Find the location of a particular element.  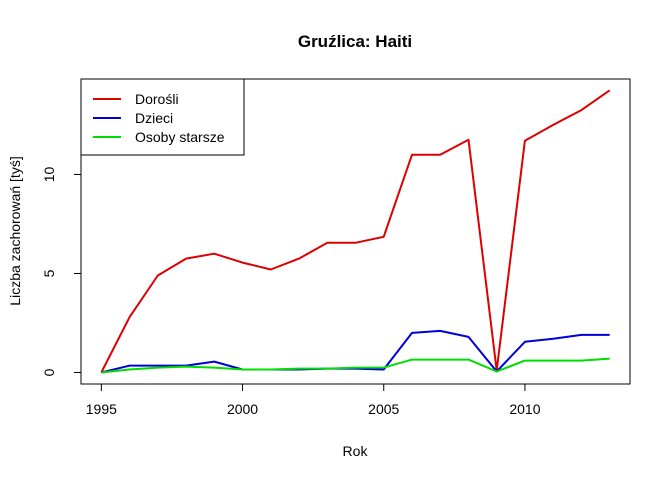

x-axis-label: Rok is located at coordinates (356, 451).